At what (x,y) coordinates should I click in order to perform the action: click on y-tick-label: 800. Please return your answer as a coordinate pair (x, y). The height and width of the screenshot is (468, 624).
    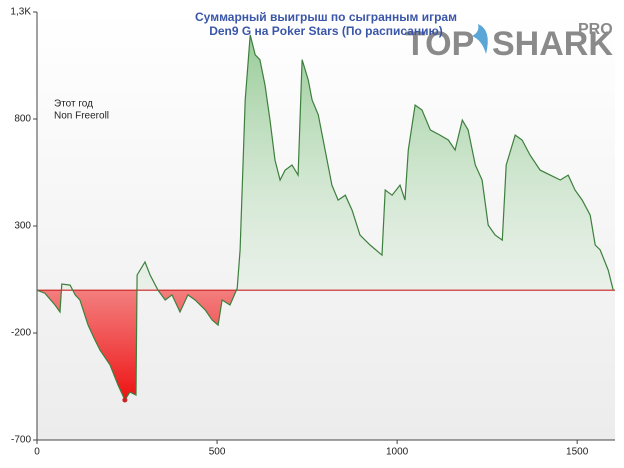
    Looking at the image, I should click on (22, 119).